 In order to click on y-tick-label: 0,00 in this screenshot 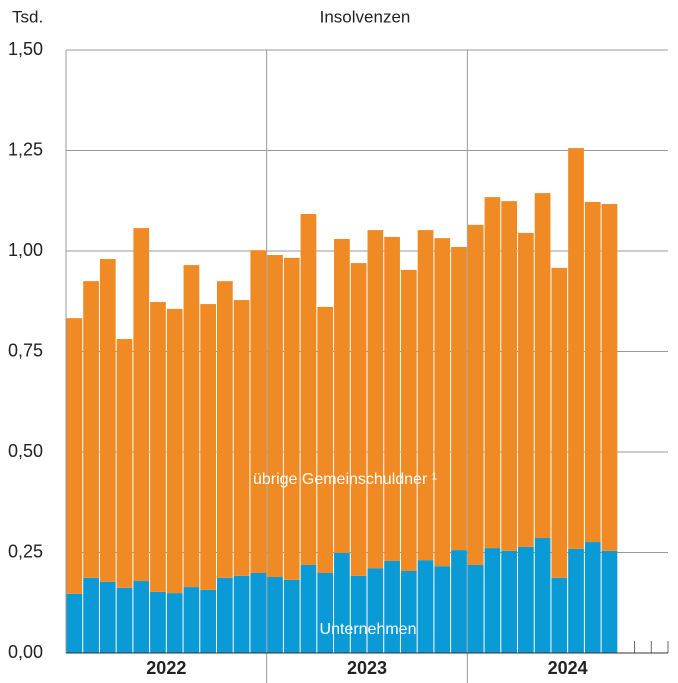, I will do `click(25, 652)`.